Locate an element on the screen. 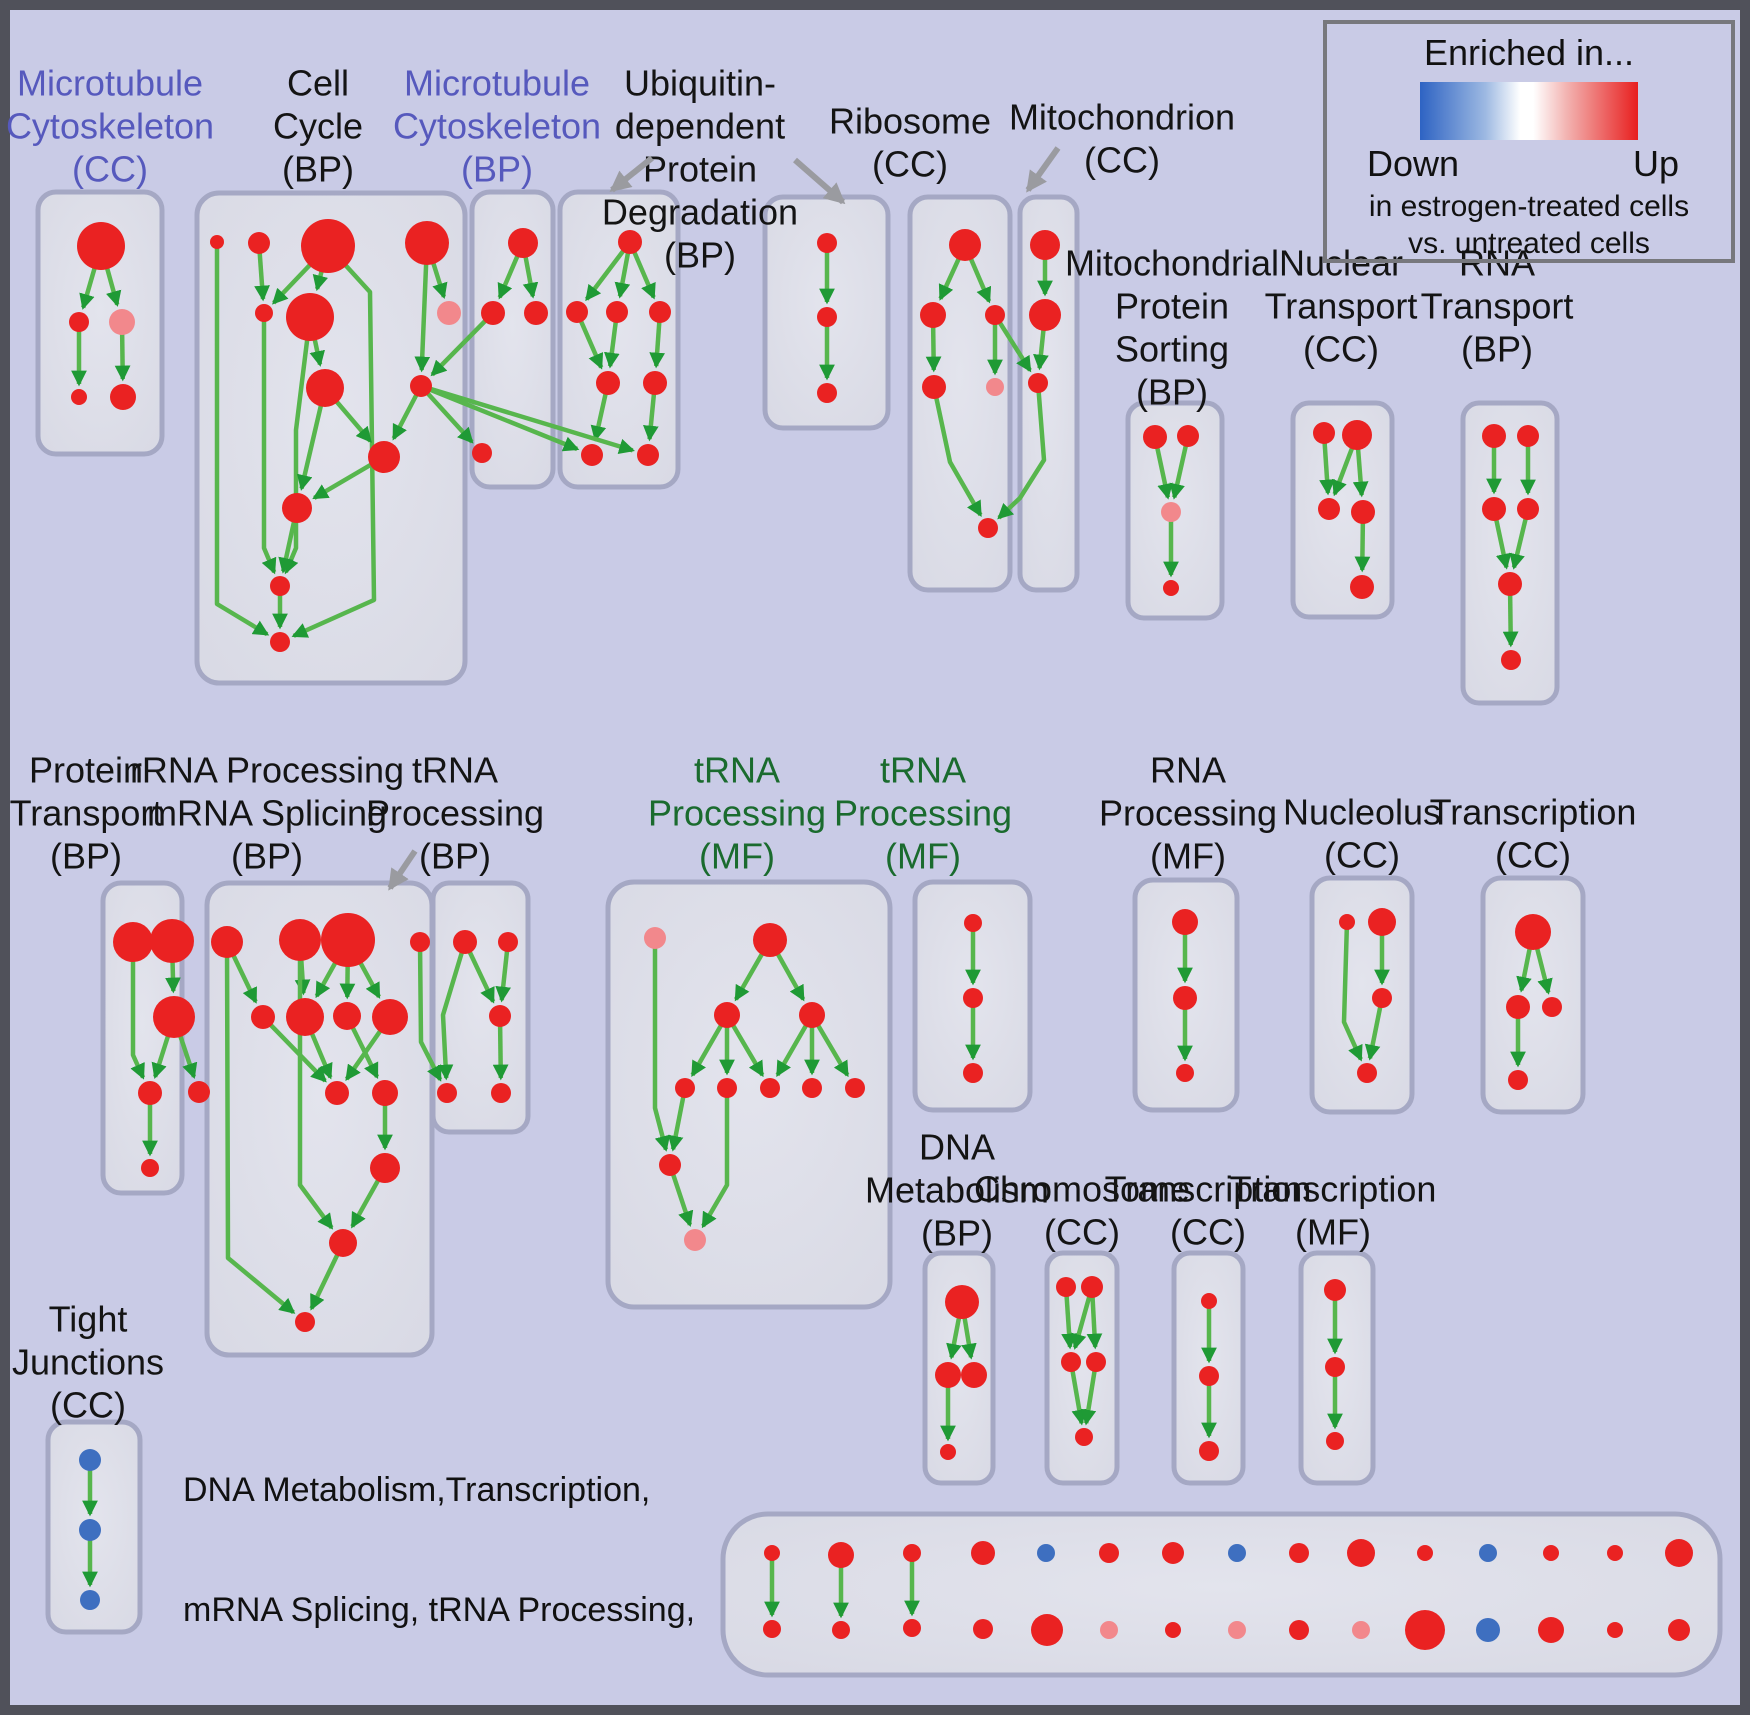  cluster-box-chromosome is located at coordinates (1082, 1368).